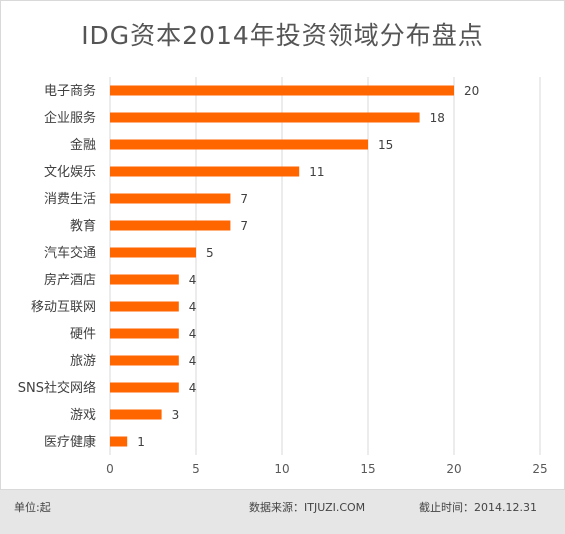  Describe the element at coordinates (70, 172) in the screenshot. I see `category-label: 文化娱乐` at that location.